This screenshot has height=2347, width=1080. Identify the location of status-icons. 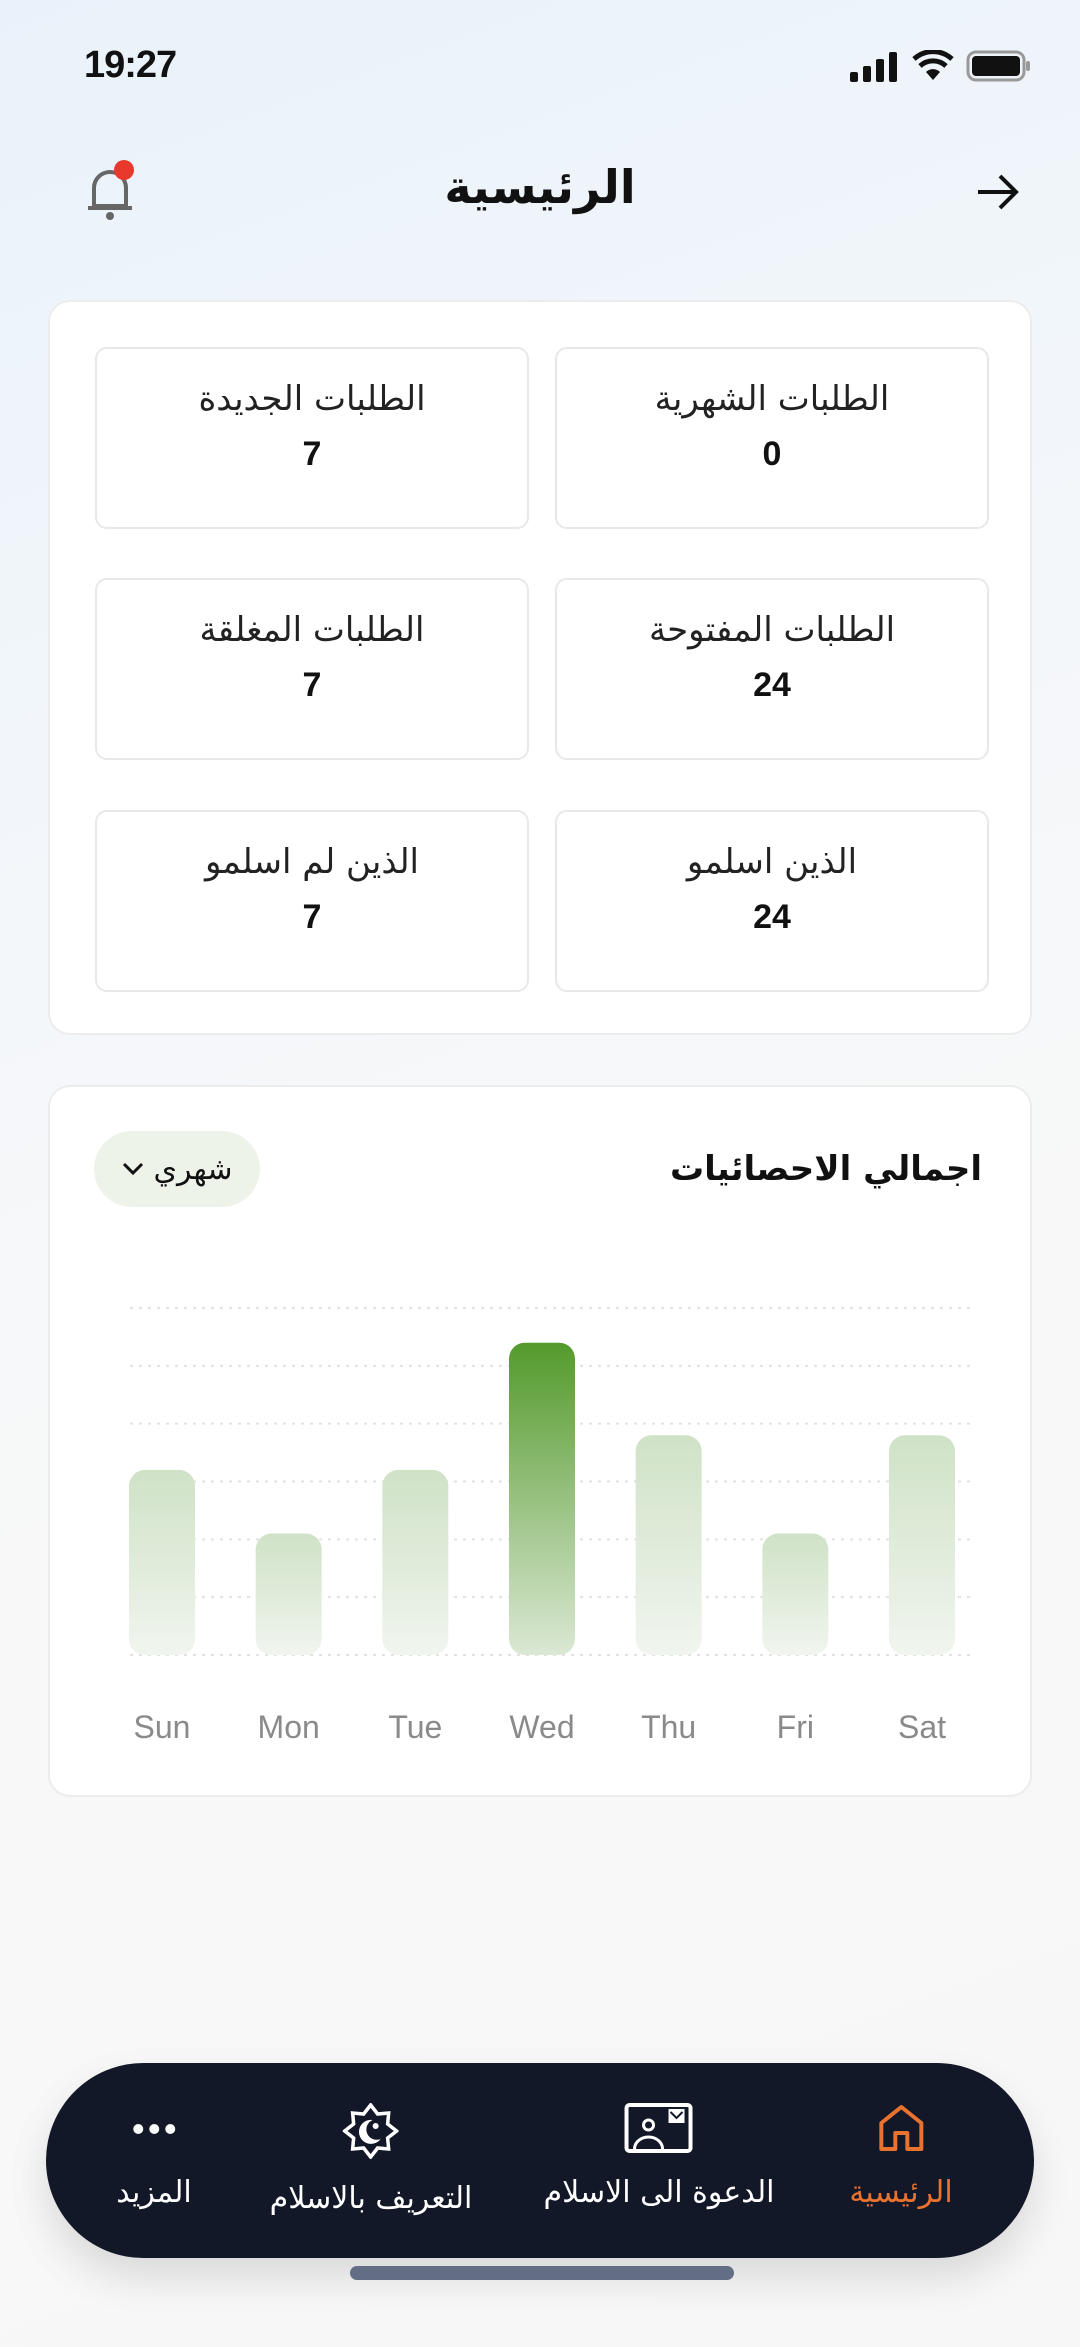
(941, 66).